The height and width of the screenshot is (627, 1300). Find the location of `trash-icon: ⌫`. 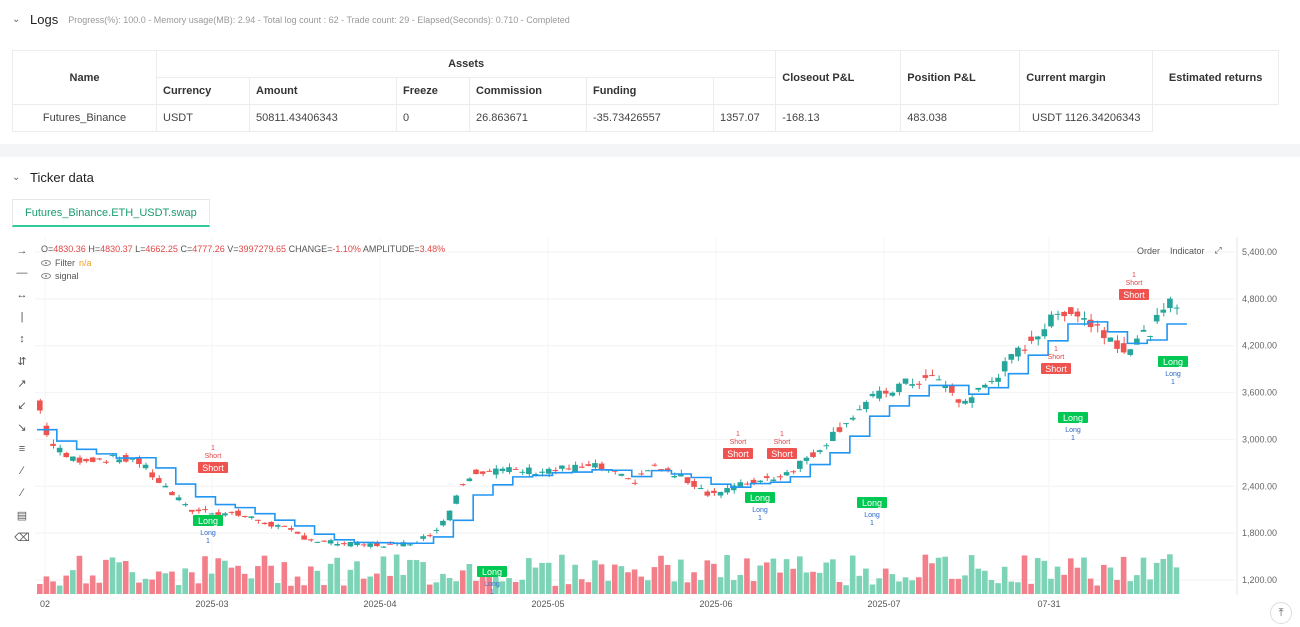

trash-icon: ⌫ is located at coordinates (22, 537).